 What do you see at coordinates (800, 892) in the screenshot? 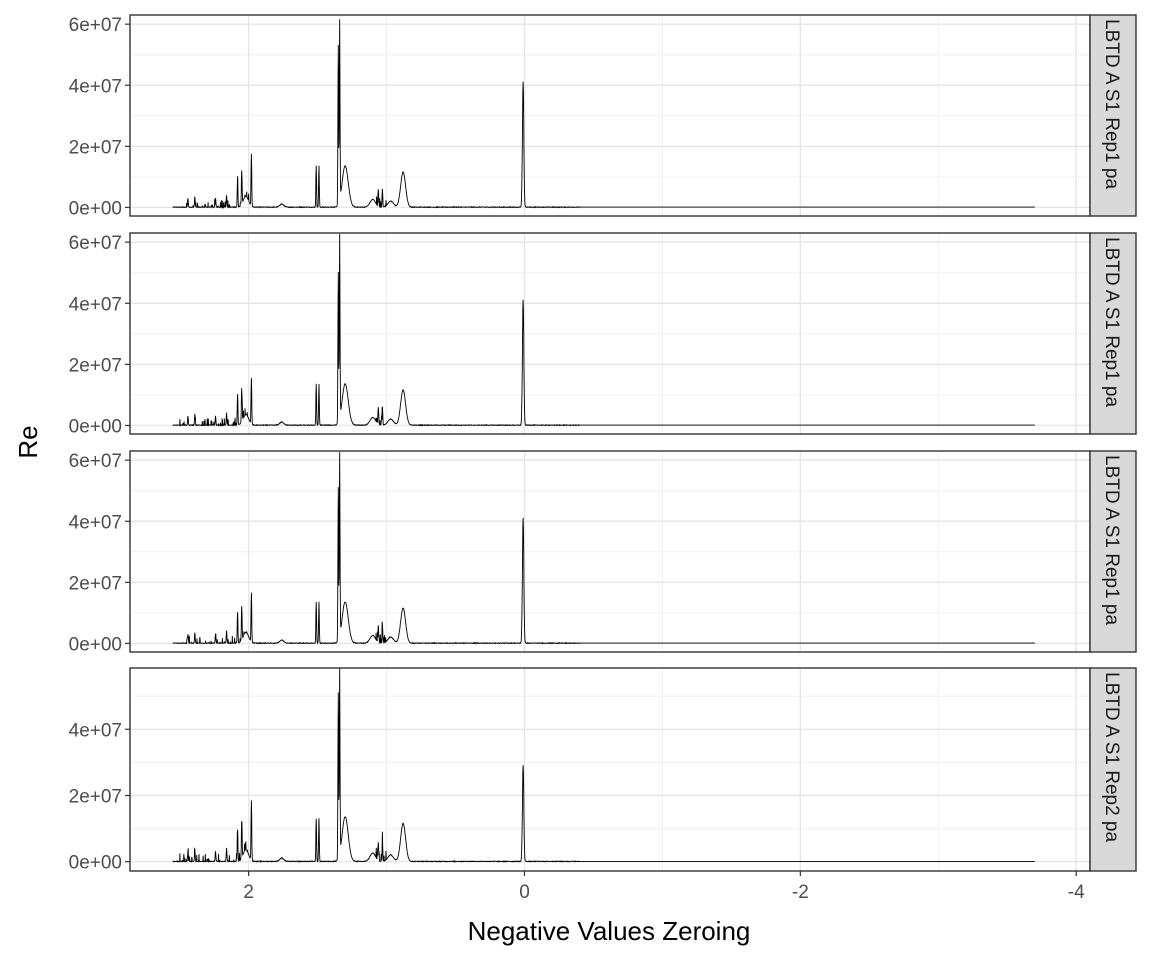
I see `x-tick-label: -2` at bounding box center [800, 892].